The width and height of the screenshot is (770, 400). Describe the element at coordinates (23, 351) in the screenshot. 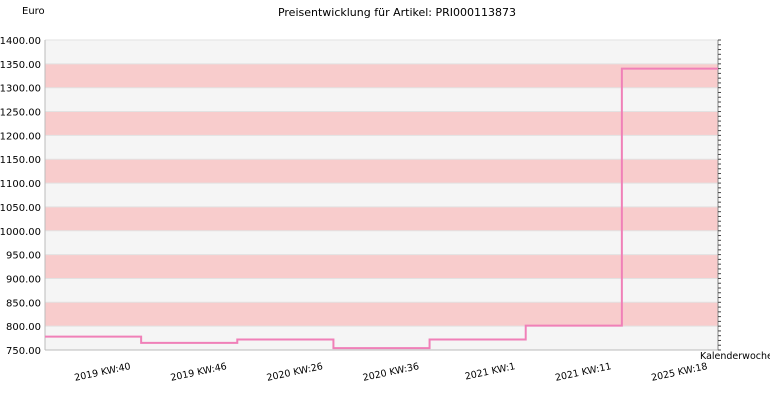

I see `y-tick-label: 750.00` at that location.